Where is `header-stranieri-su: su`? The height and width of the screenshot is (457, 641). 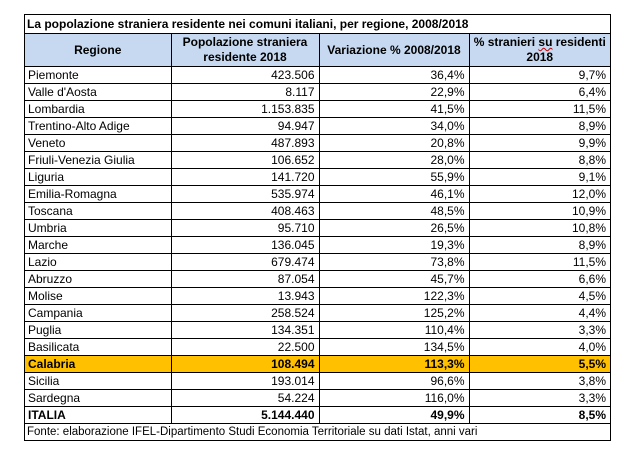
header-stranieri-su: su is located at coordinates (545, 42).